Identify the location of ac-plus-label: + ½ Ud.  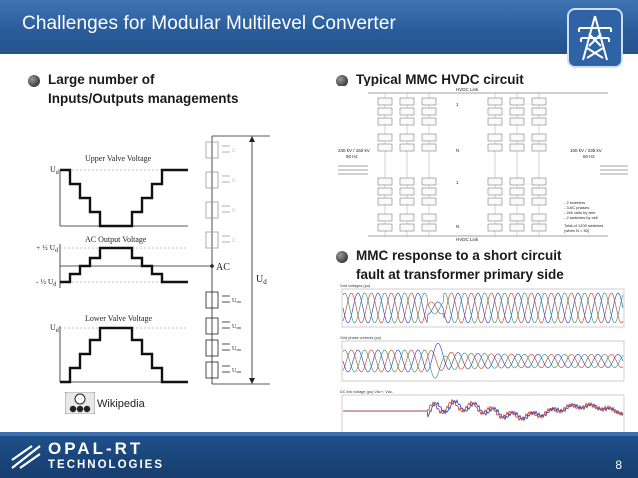
(47, 248).